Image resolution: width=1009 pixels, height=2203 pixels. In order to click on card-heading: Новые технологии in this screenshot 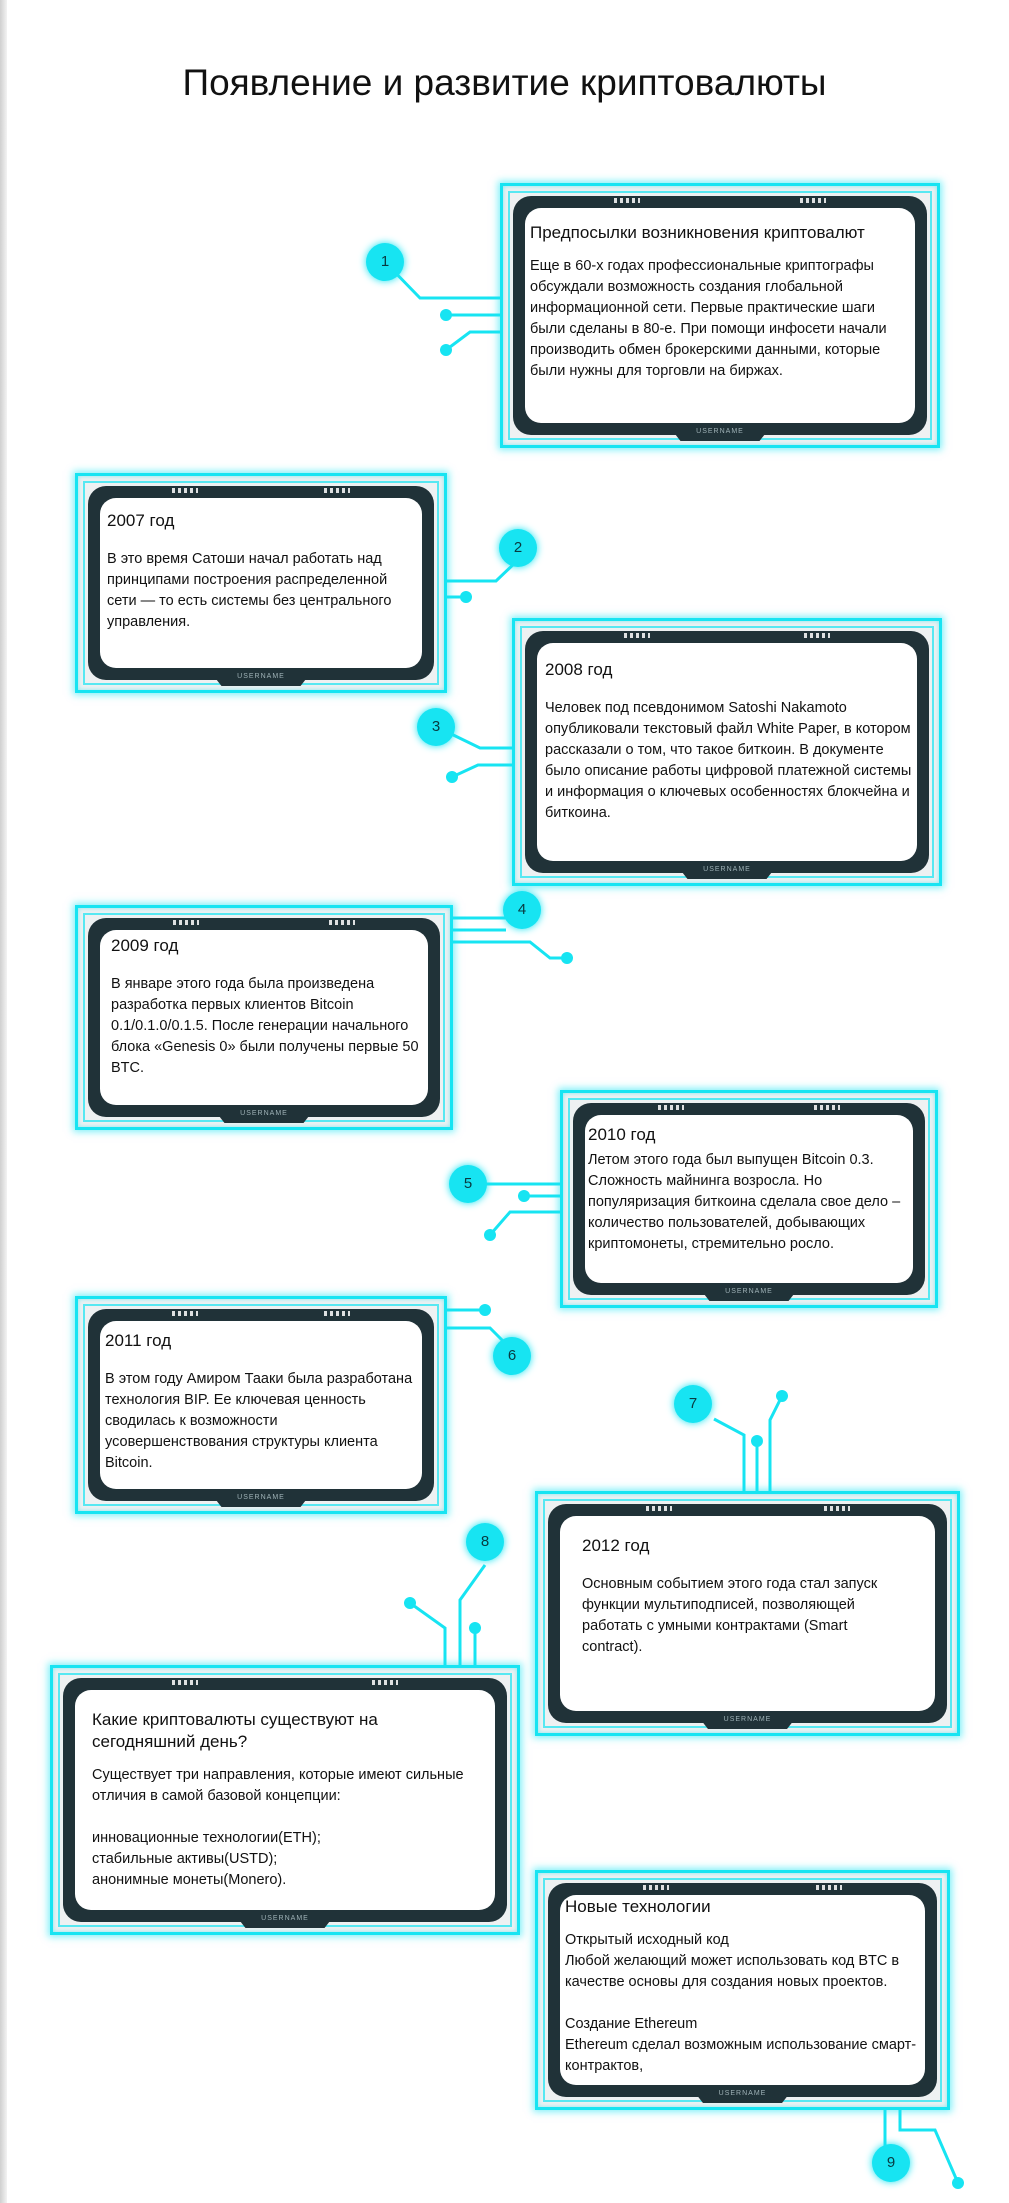, I will do `click(638, 1906)`.